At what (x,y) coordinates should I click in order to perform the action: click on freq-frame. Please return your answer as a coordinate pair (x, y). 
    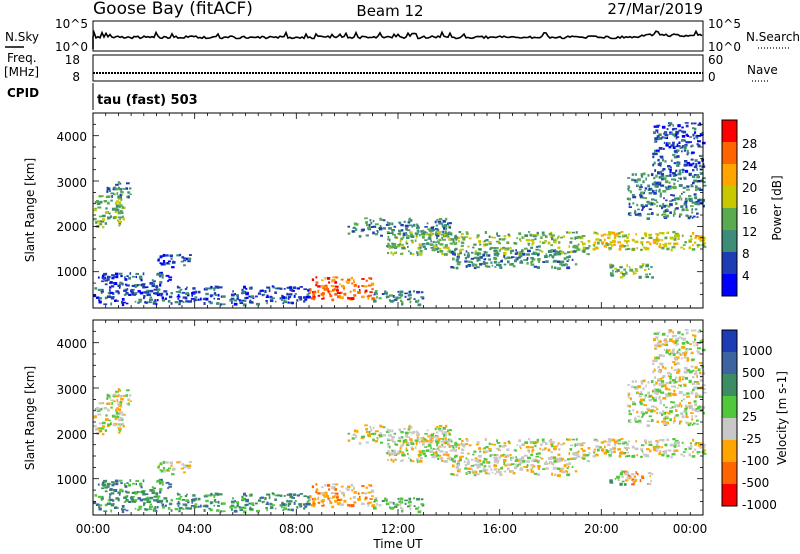
    Looking at the image, I should click on (398, 68).